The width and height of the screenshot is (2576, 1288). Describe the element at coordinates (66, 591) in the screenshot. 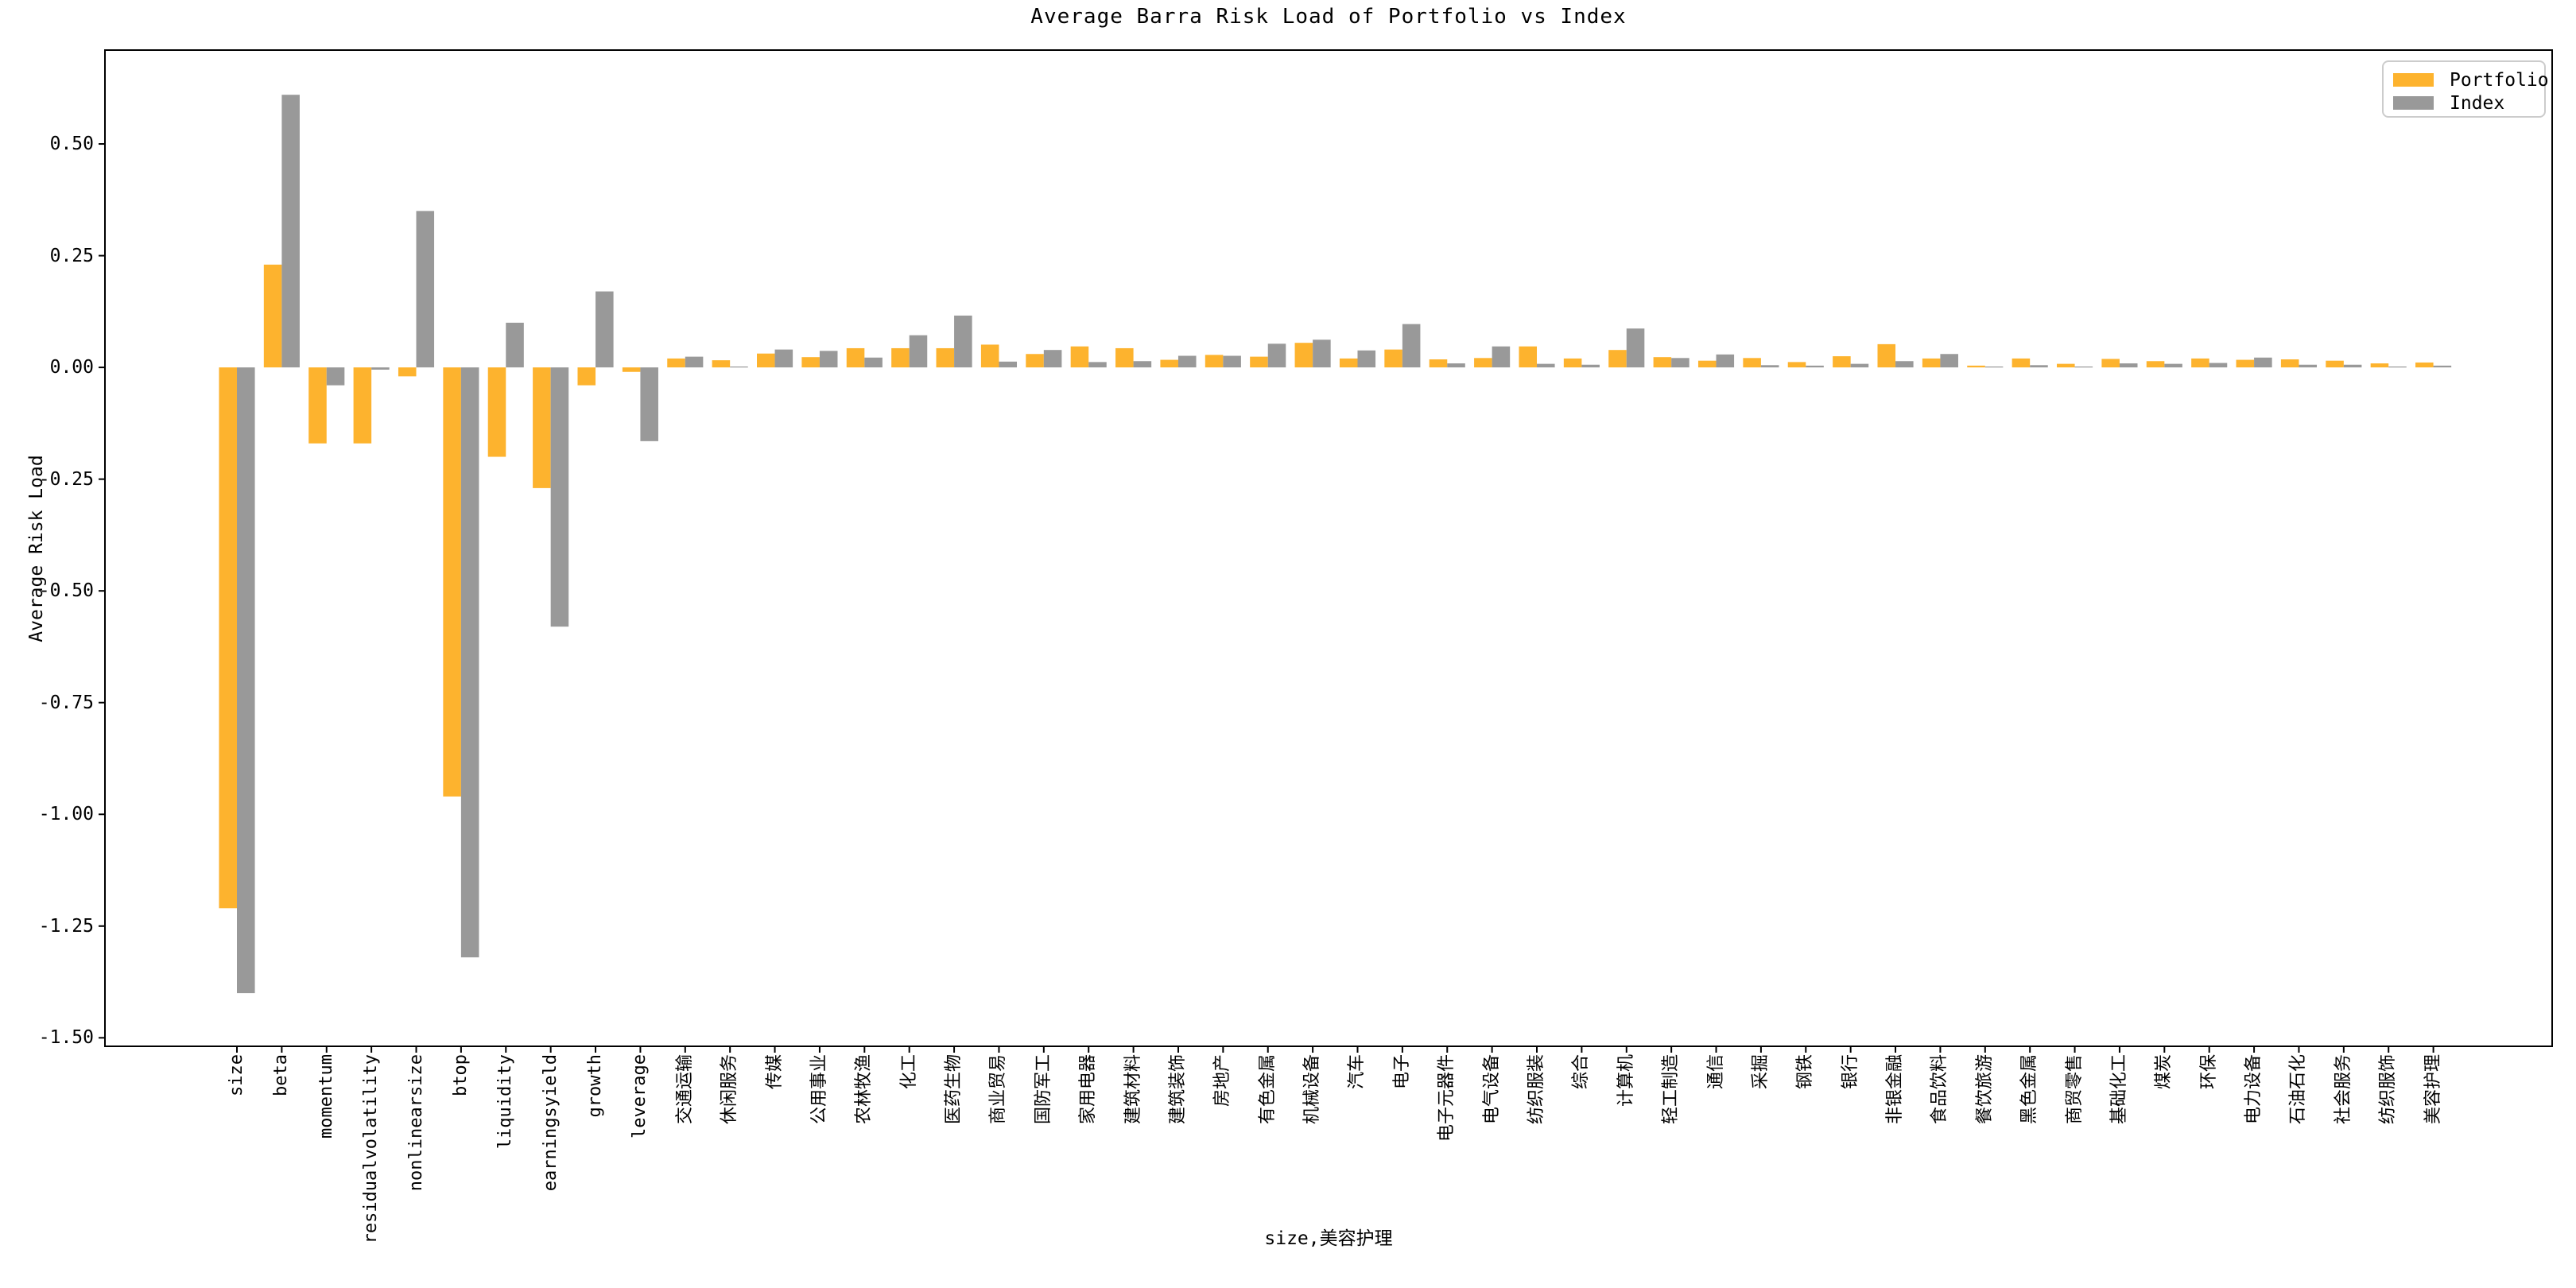

I see `y-tick-label: -0.50` at that location.